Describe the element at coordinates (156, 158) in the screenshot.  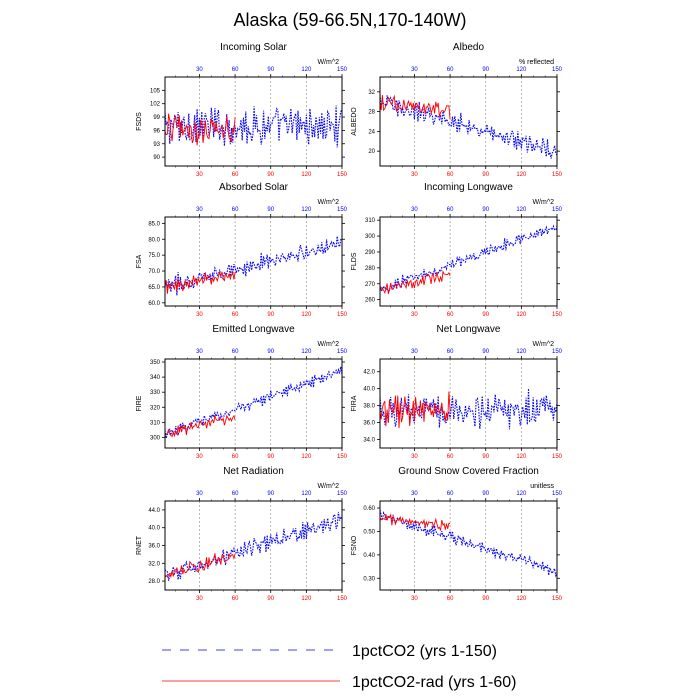
I see `y-tick-label: 90` at that location.